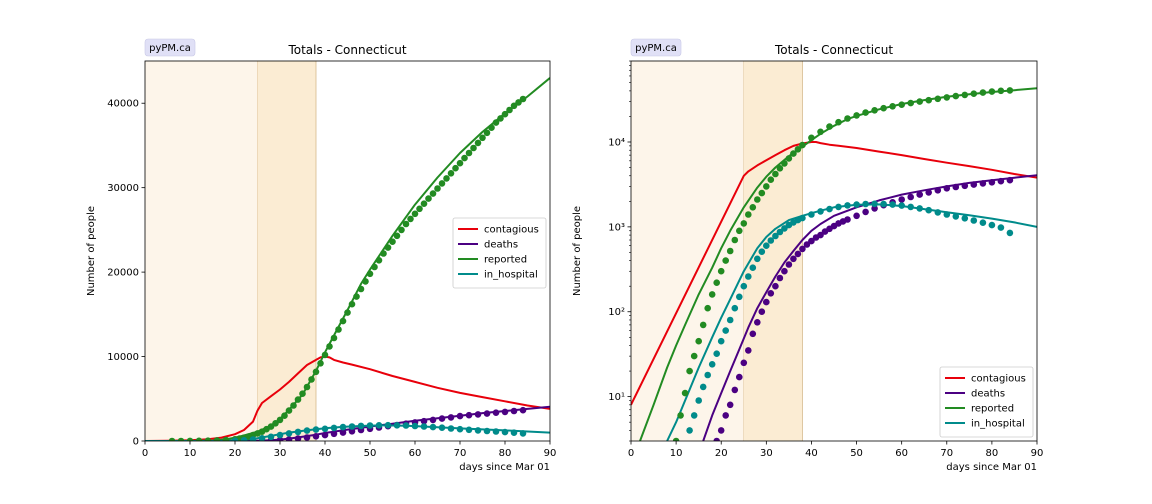  I want to click on legend-label-reported: reported, so click(505, 260).